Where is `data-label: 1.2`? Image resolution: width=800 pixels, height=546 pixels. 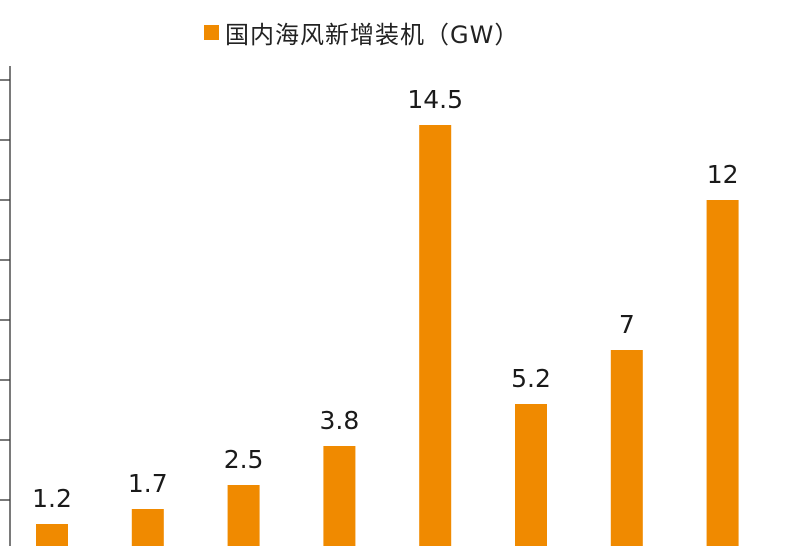 data-label: 1.2 is located at coordinates (52, 498).